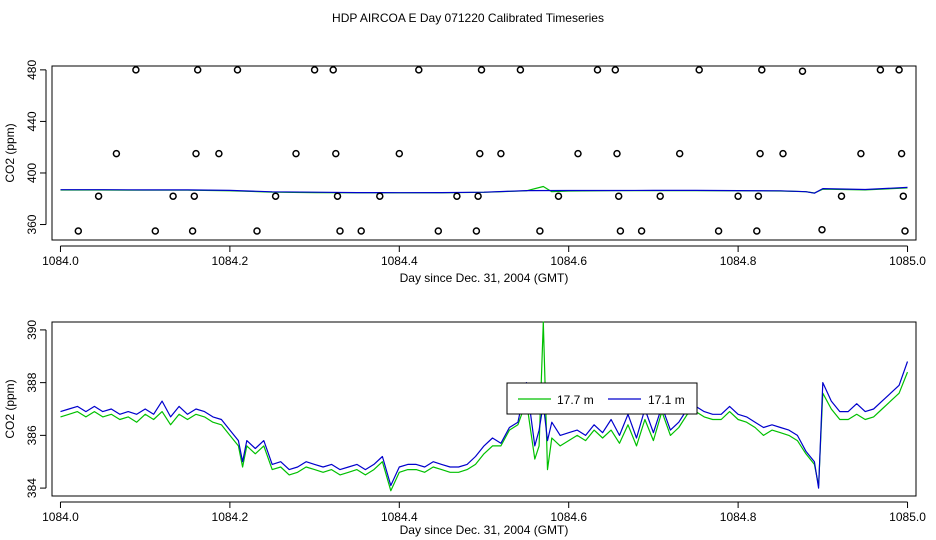  I want to click on top-x-tick-label: 1084.8, so click(738, 261).